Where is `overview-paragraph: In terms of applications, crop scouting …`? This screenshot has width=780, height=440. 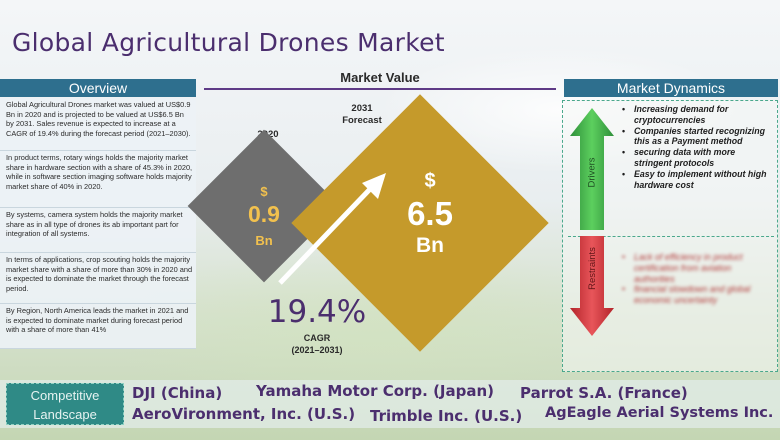 overview-paragraph: In terms of applications, crop scouting … is located at coordinates (98, 278).